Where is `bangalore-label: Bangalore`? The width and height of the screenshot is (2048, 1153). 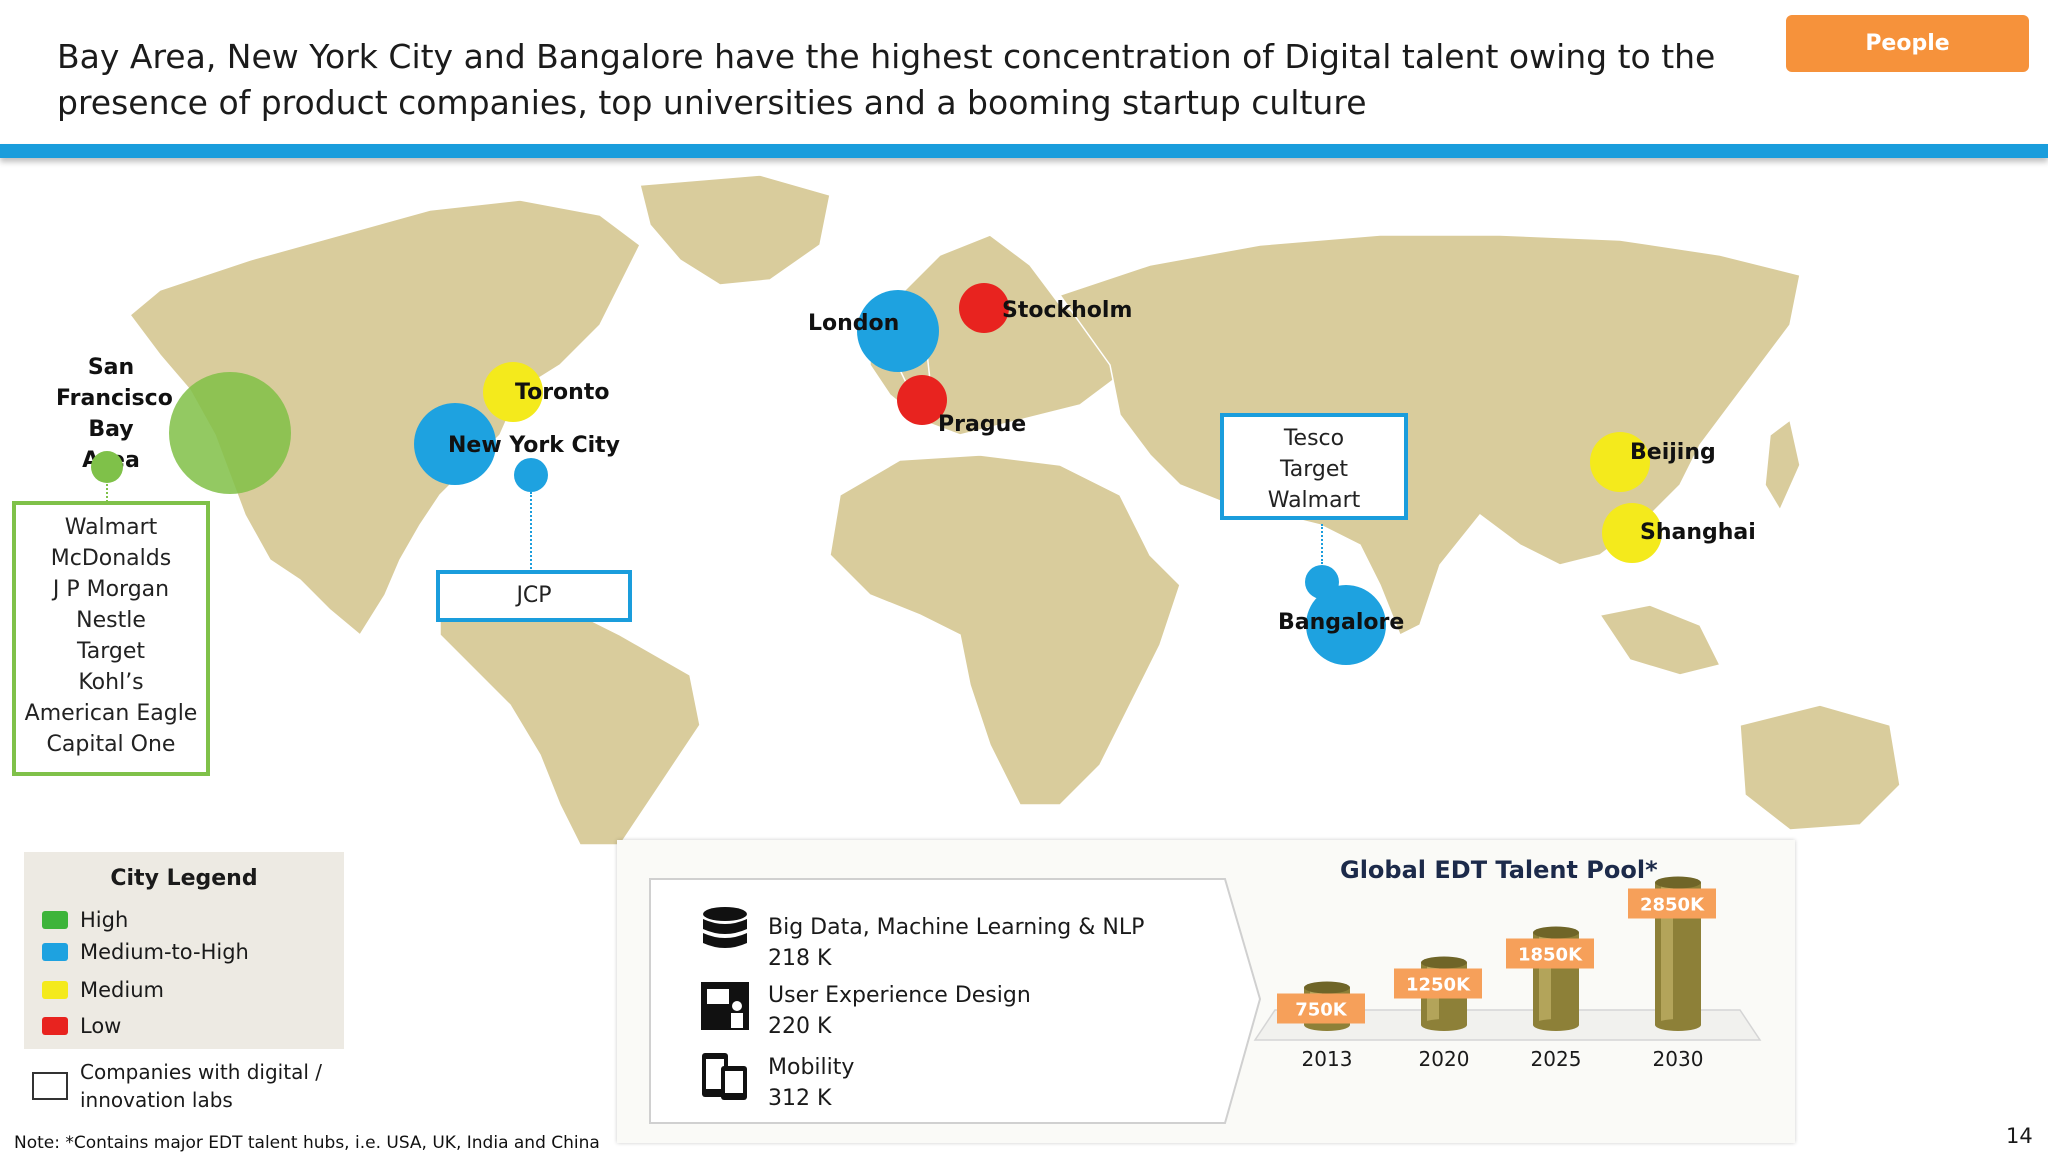
bangalore-label: Bangalore is located at coordinates (1341, 622).